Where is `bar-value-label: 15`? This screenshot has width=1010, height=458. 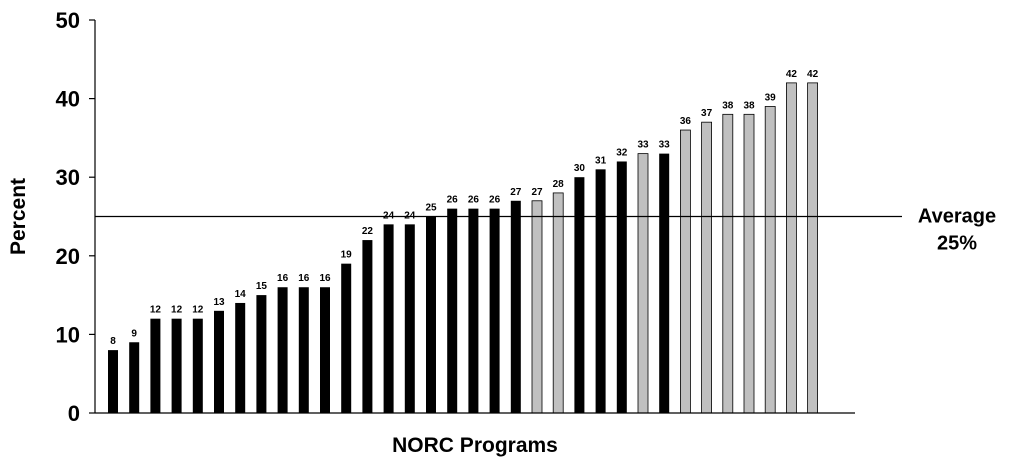 bar-value-label: 15 is located at coordinates (262, 286).